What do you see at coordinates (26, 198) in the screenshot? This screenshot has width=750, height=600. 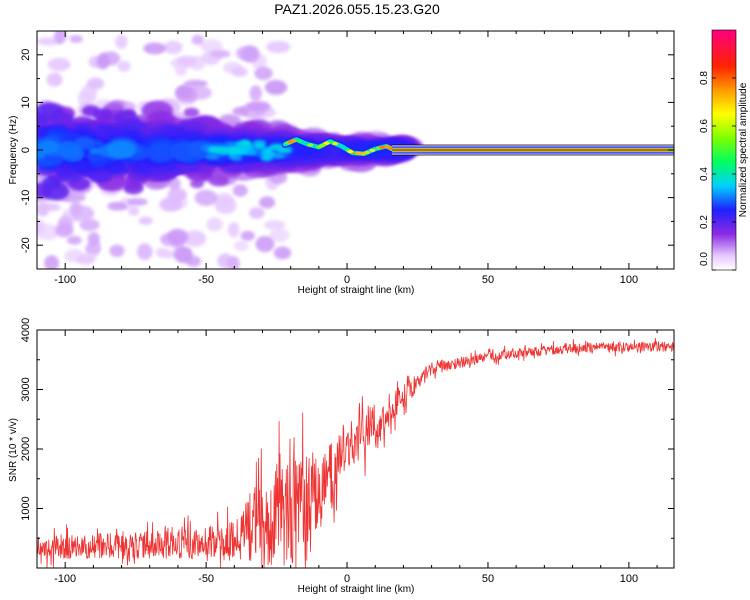 I see `y-tick-label: -10` at bounding box center [26, 198].